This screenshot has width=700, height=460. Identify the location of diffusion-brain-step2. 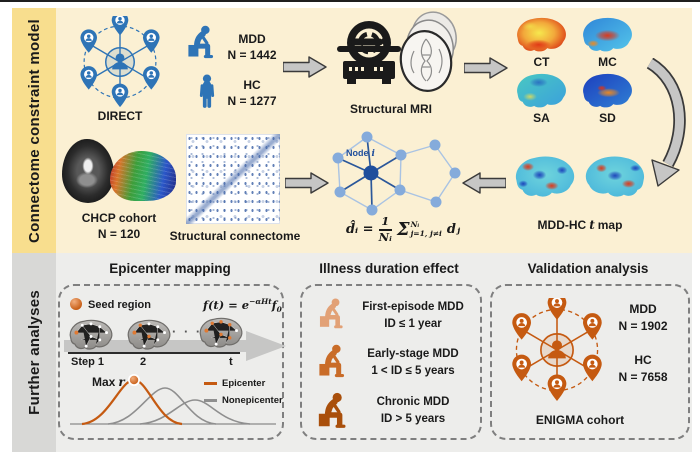
(149, 335).